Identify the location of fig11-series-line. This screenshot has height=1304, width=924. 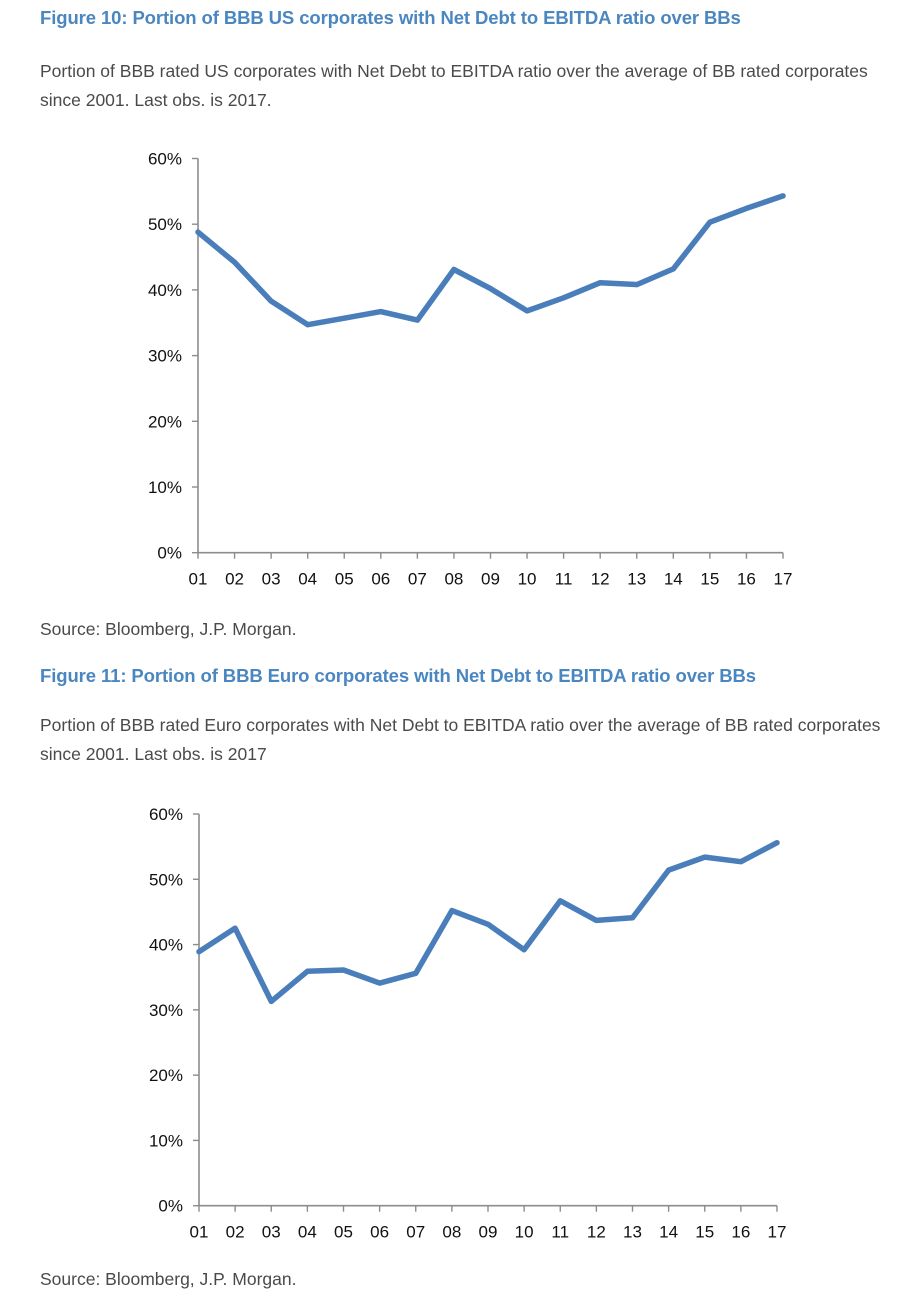
(488, 922).